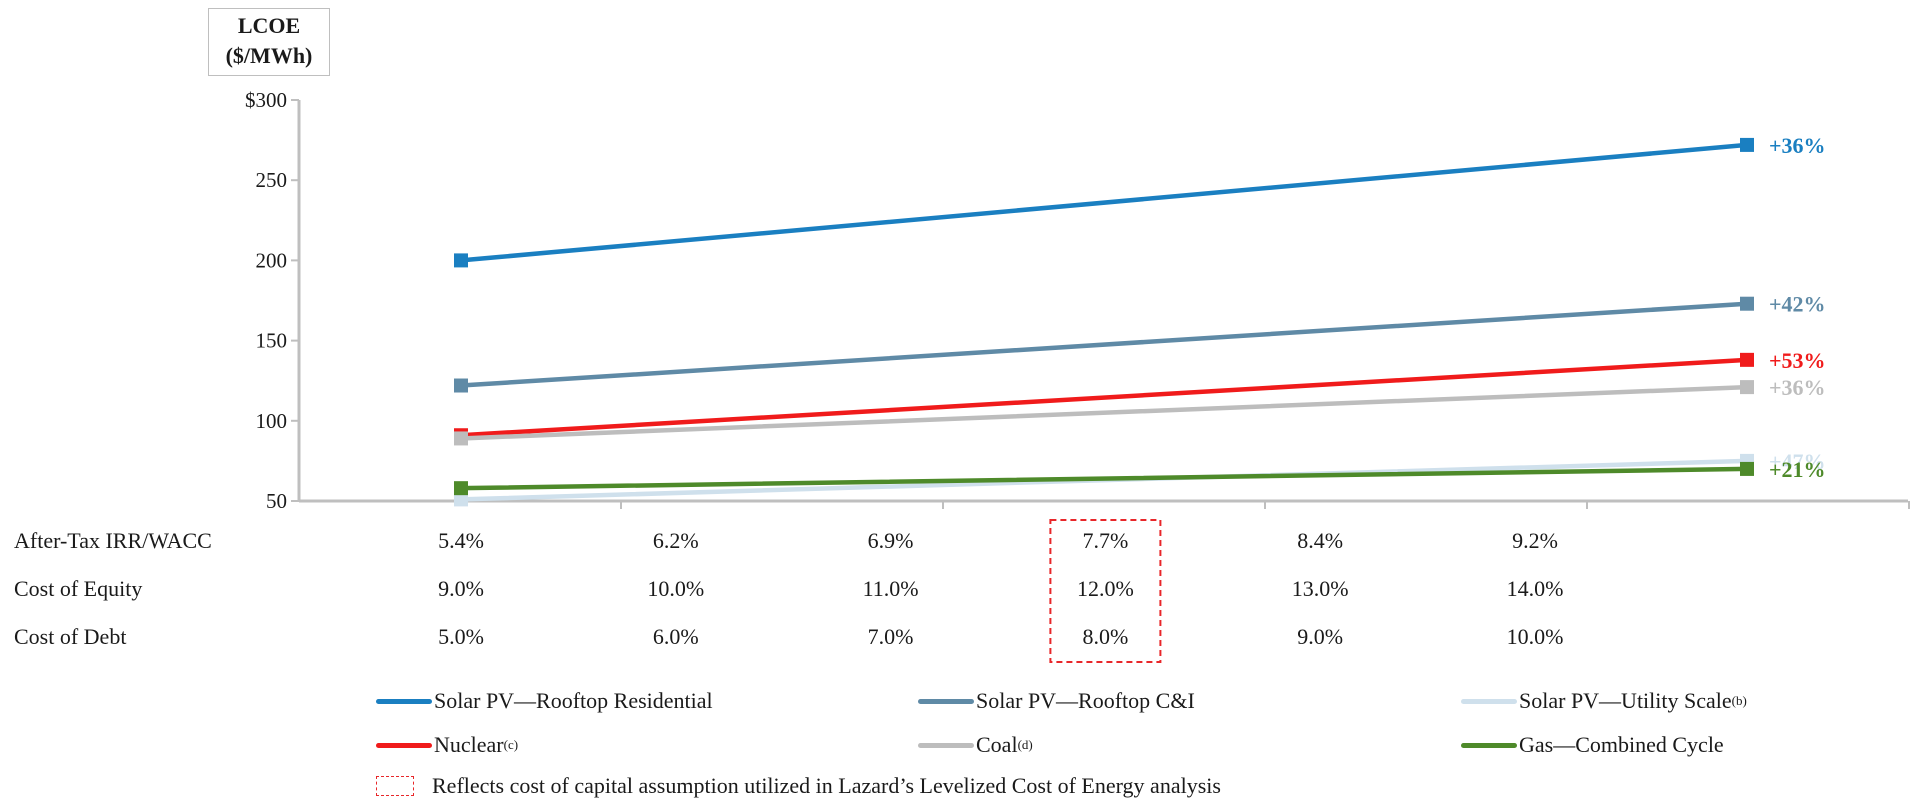  Describe the element at coordinates (1320, 588) in the screenshot. I see `table-cell: 13.0%` at that location.